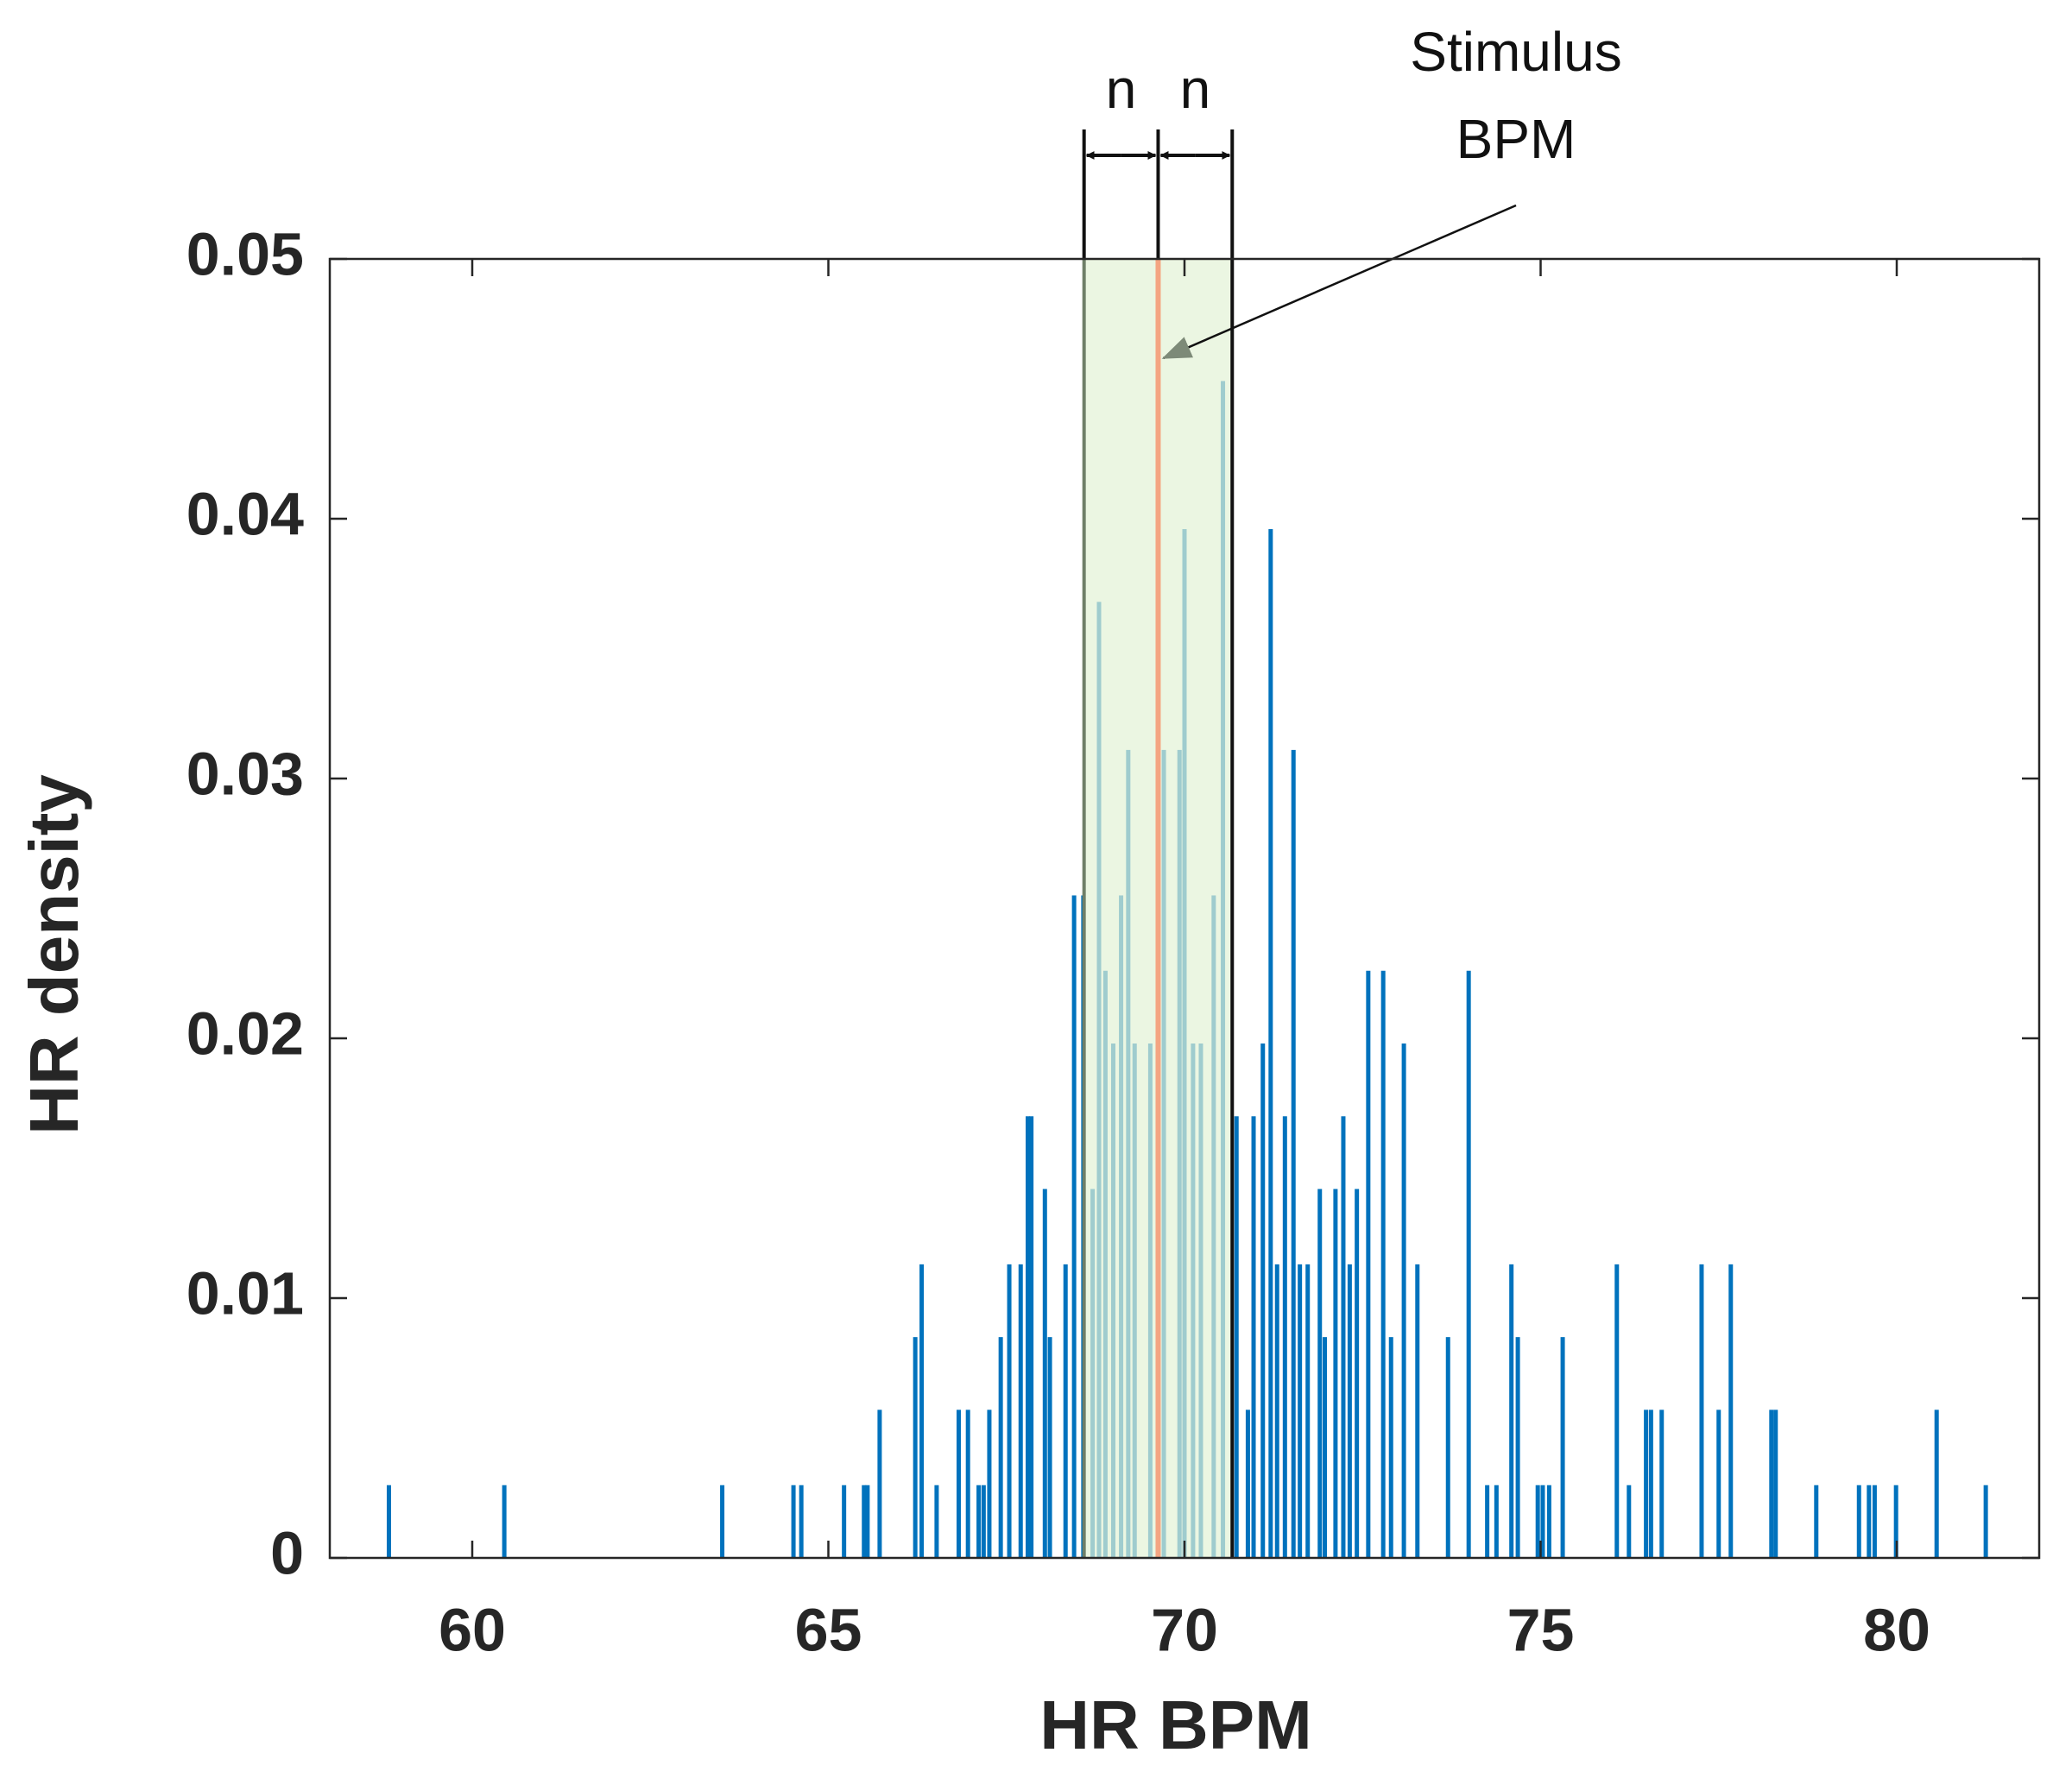 This screenshot has height=1778, width=2072. Describe the element at coordinates (245, 1033) in the screenshot. I see `y-tick-label: 0.02` at that location.